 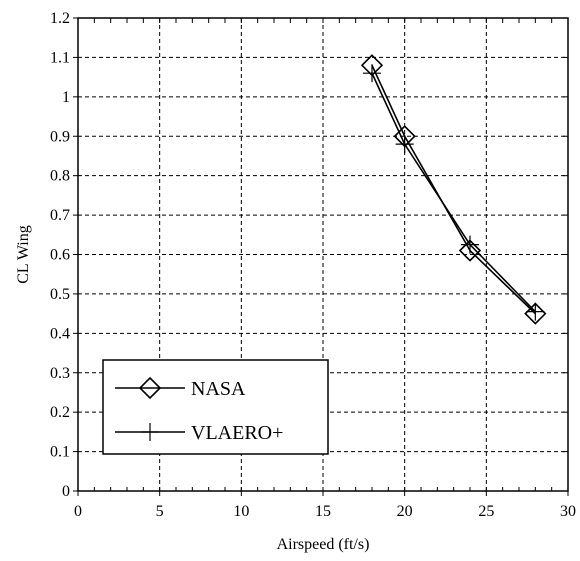 What do you see at coordinates (60, 412) in the screenshot?
I see `y-tick-label: 0.2` at bounding box center [60, 412].